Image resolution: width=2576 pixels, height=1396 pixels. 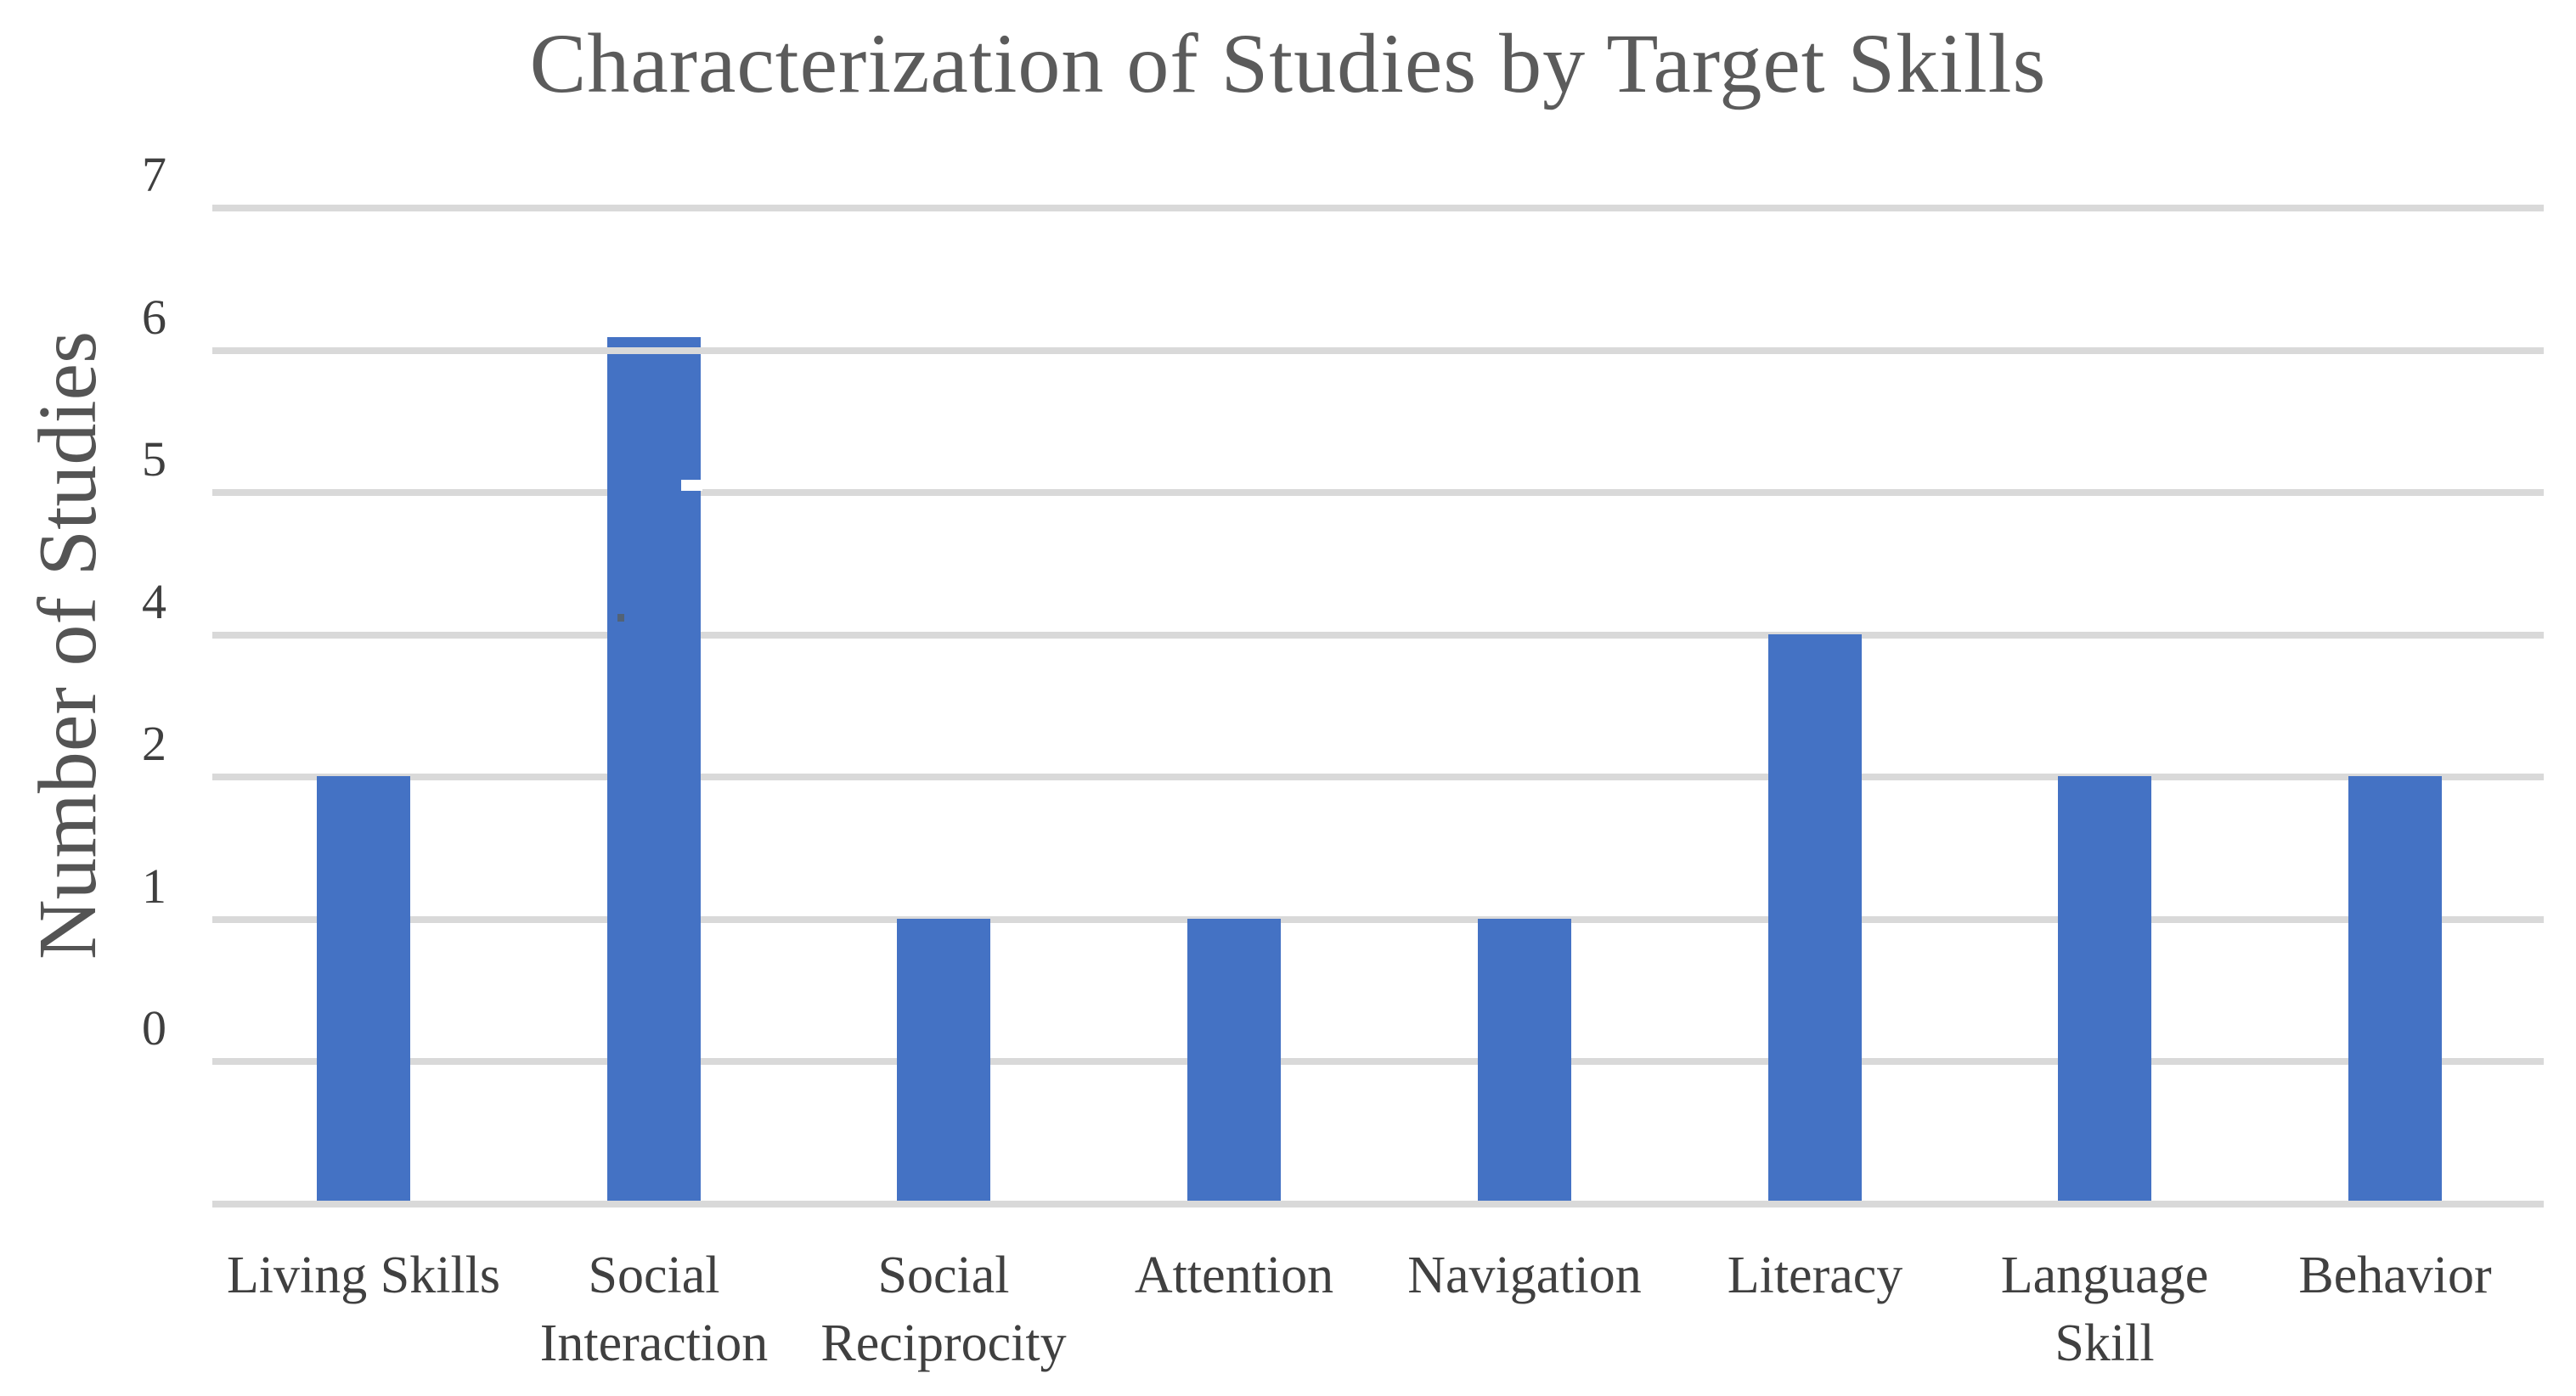 I want to click on bar-attention, so click(x=1234, y=1060).